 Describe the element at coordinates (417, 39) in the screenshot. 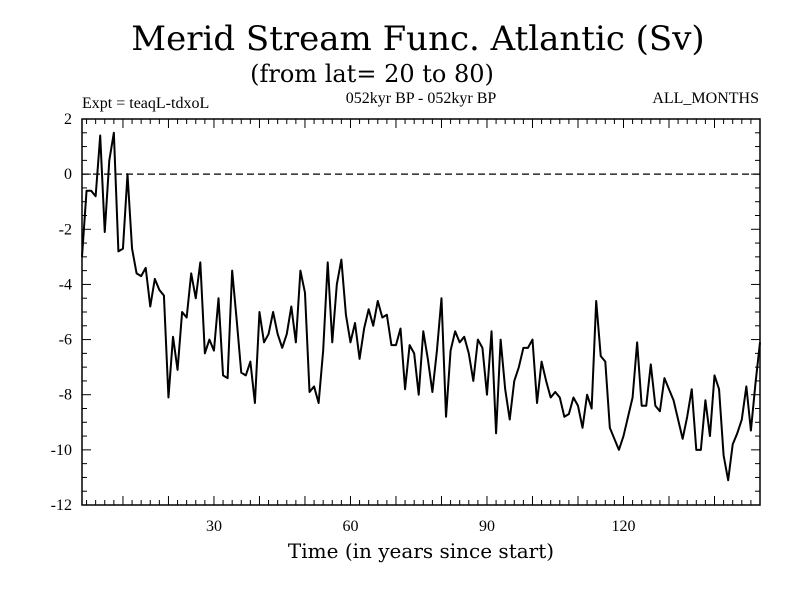

I see `chart-title: Merid Stream Func. Atlantic (Sv)` at that location.